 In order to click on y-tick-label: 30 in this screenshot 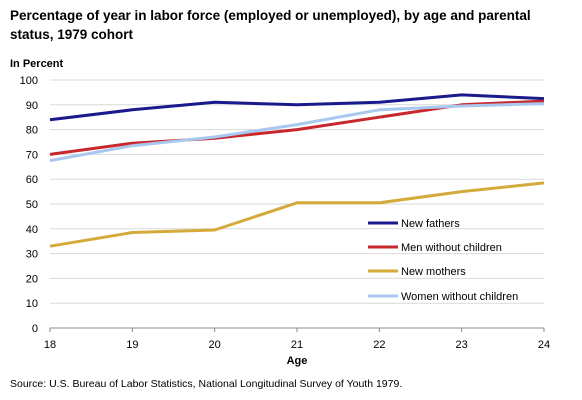, I will do `click(32, 255)`.